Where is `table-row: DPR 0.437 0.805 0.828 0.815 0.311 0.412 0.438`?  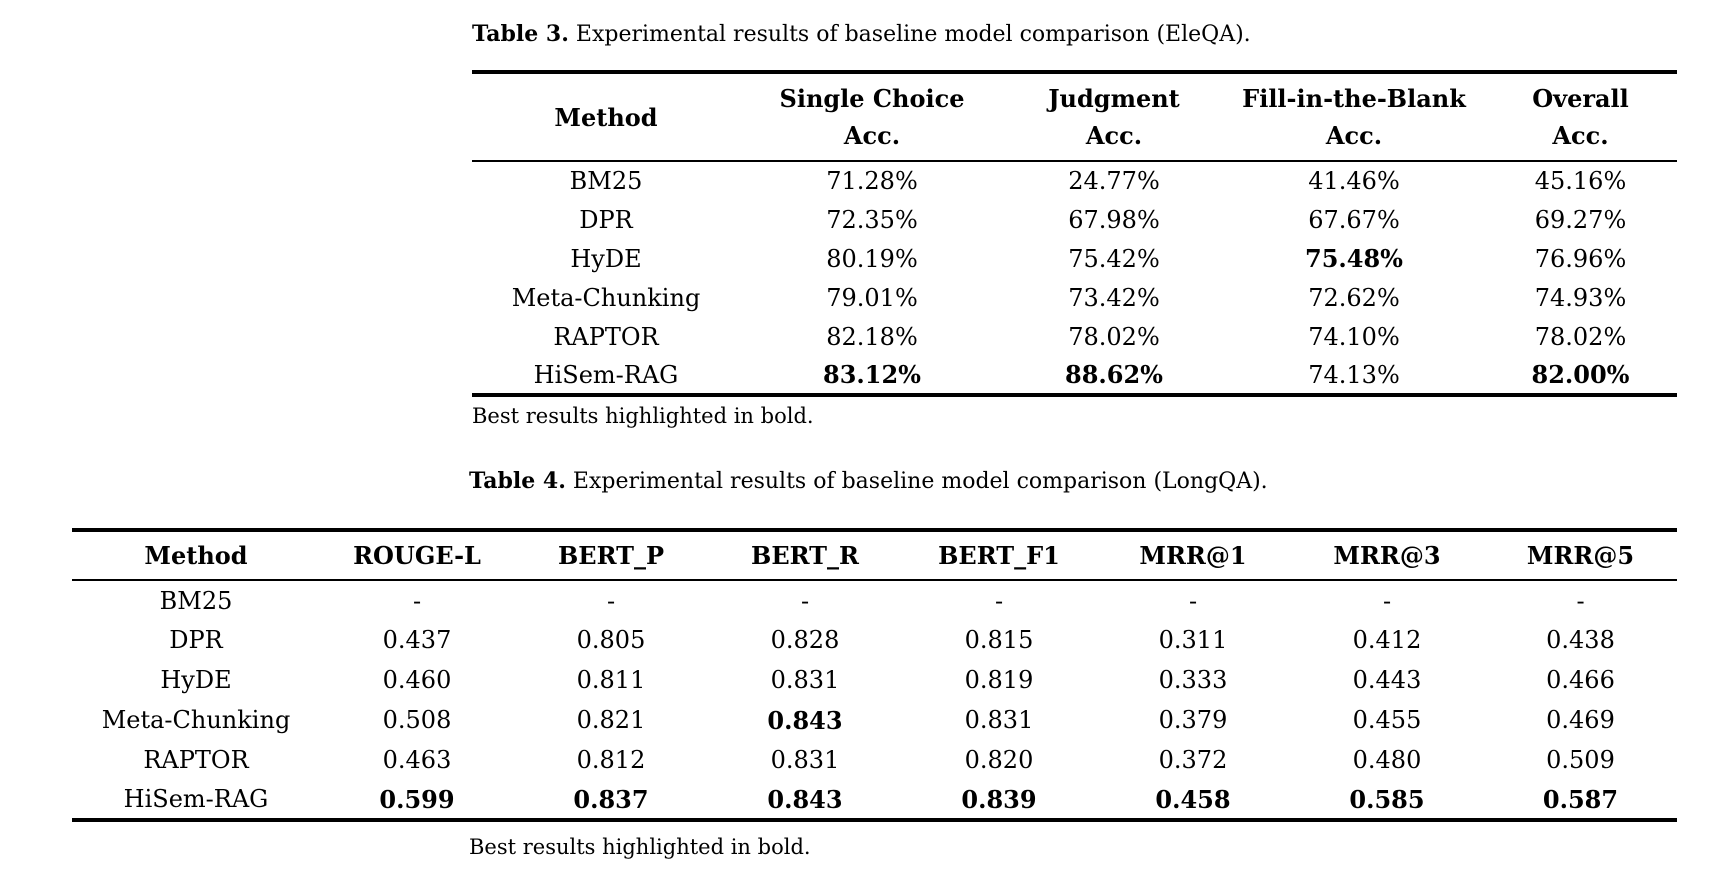 table-row: DPR 0.437 0.805 0.828 0.815 0.311 0.412 0.438 is located at coordinates (874, 640).